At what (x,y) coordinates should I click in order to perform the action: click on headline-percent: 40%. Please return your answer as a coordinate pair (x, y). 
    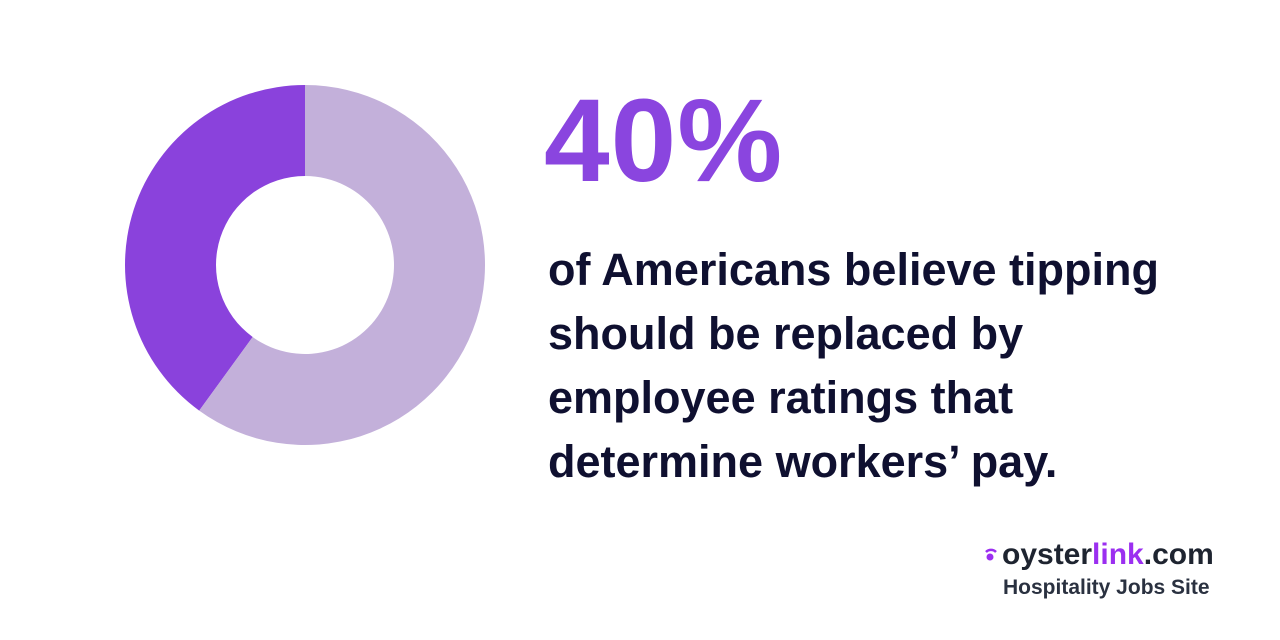
    Looking at the image, I should click on (664, 141).